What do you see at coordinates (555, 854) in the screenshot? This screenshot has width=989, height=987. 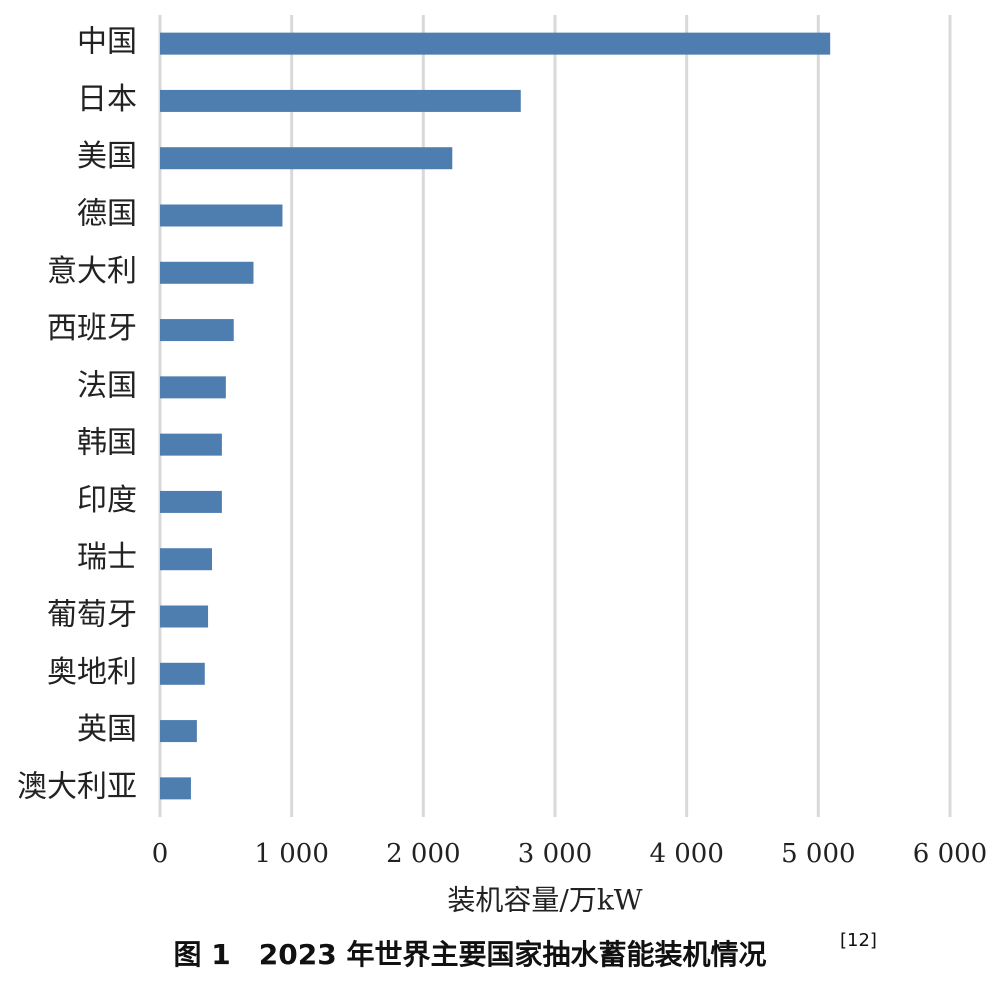 I see `x-tick-label: 3 000` at bounding box center [555, 854].